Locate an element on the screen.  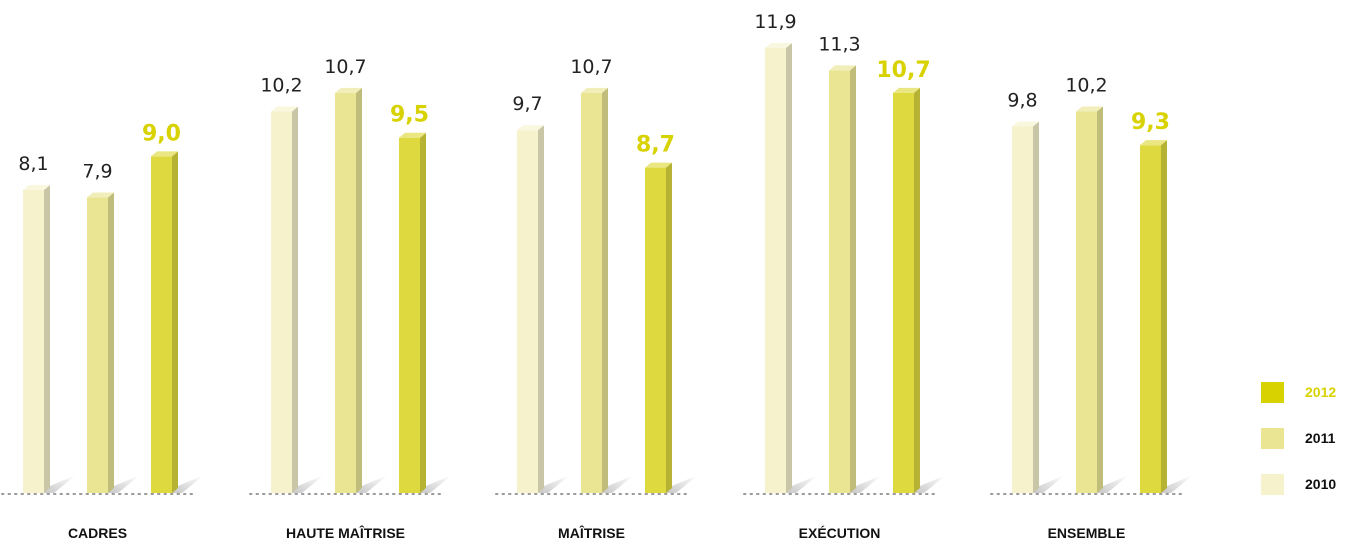
bar-maitrise-2010 is located at coordinates (530, 309).